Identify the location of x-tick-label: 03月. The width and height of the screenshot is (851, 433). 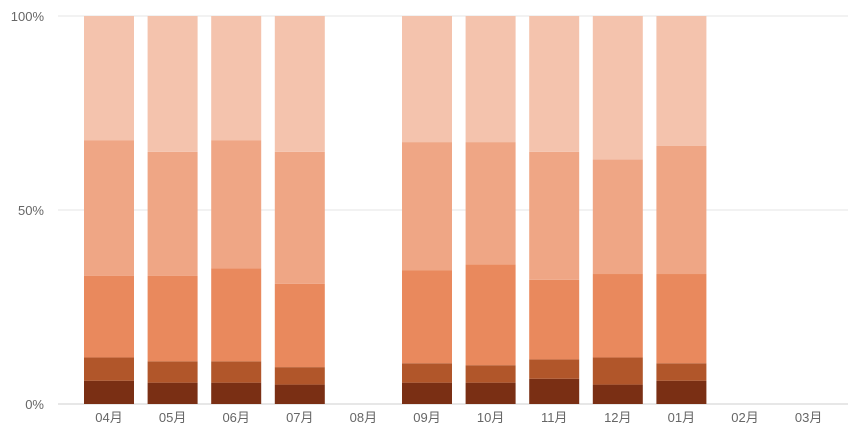
(808, 417).